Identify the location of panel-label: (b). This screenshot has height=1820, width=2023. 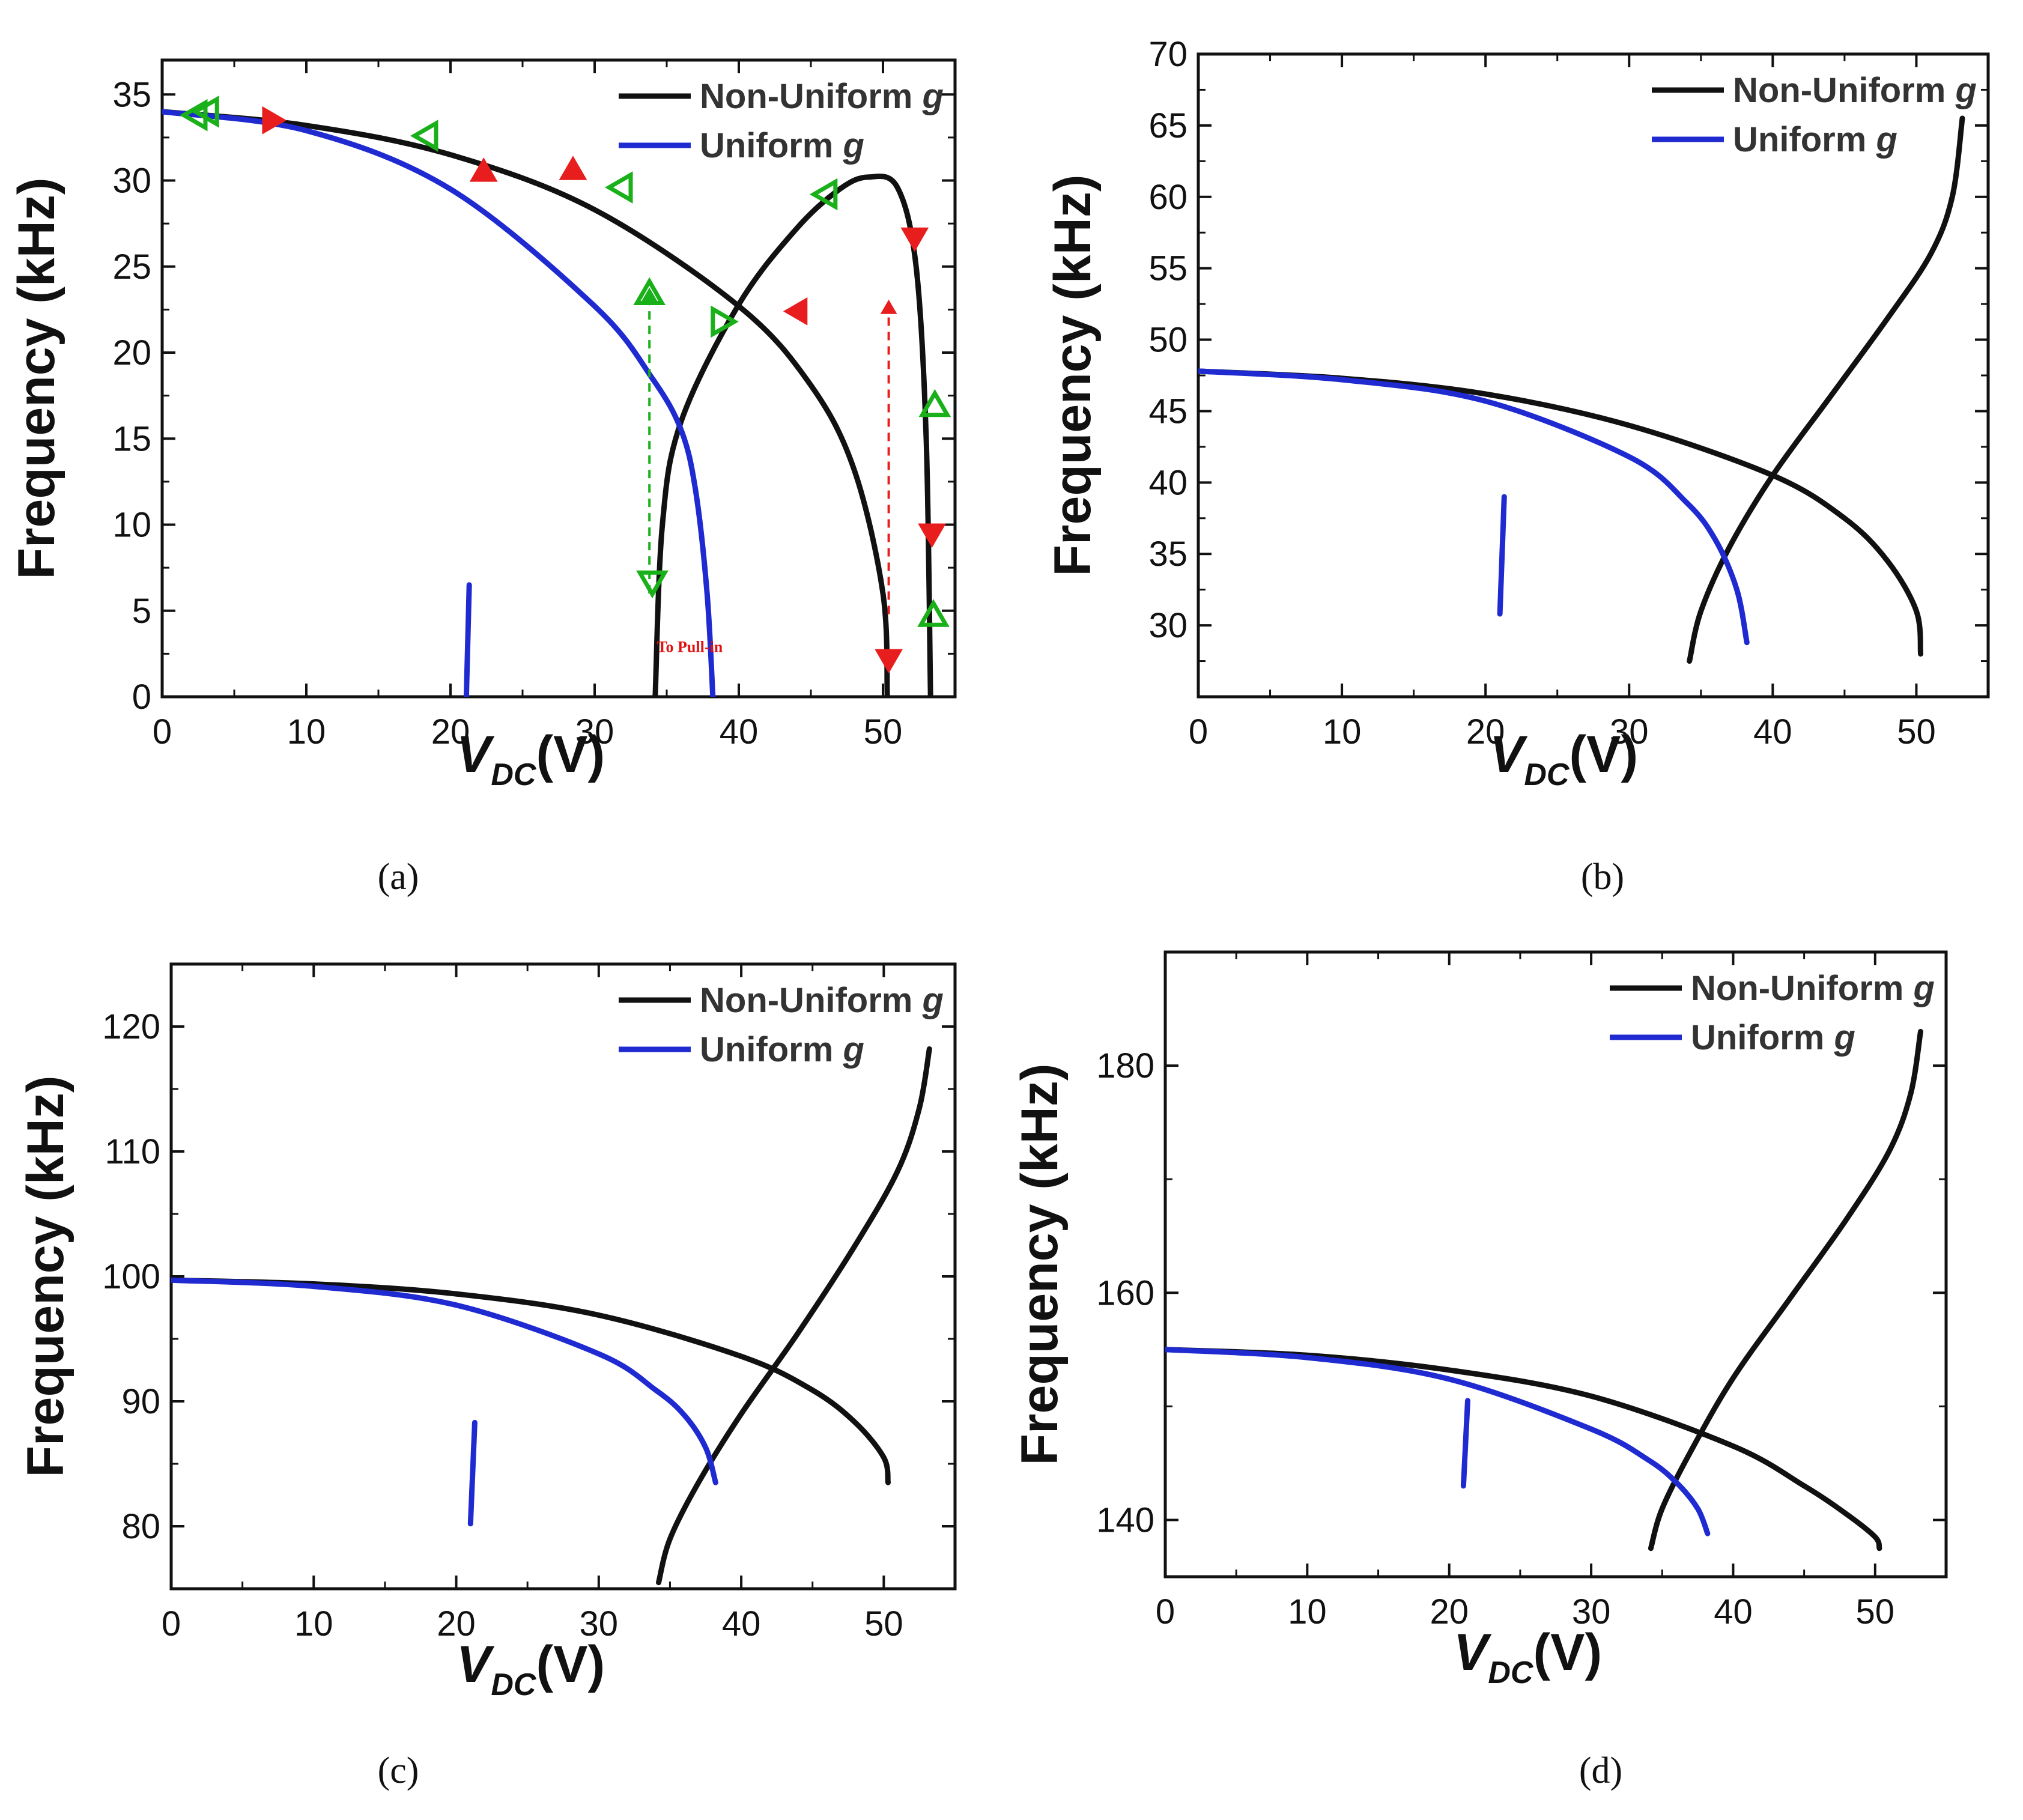
(1602, 877).